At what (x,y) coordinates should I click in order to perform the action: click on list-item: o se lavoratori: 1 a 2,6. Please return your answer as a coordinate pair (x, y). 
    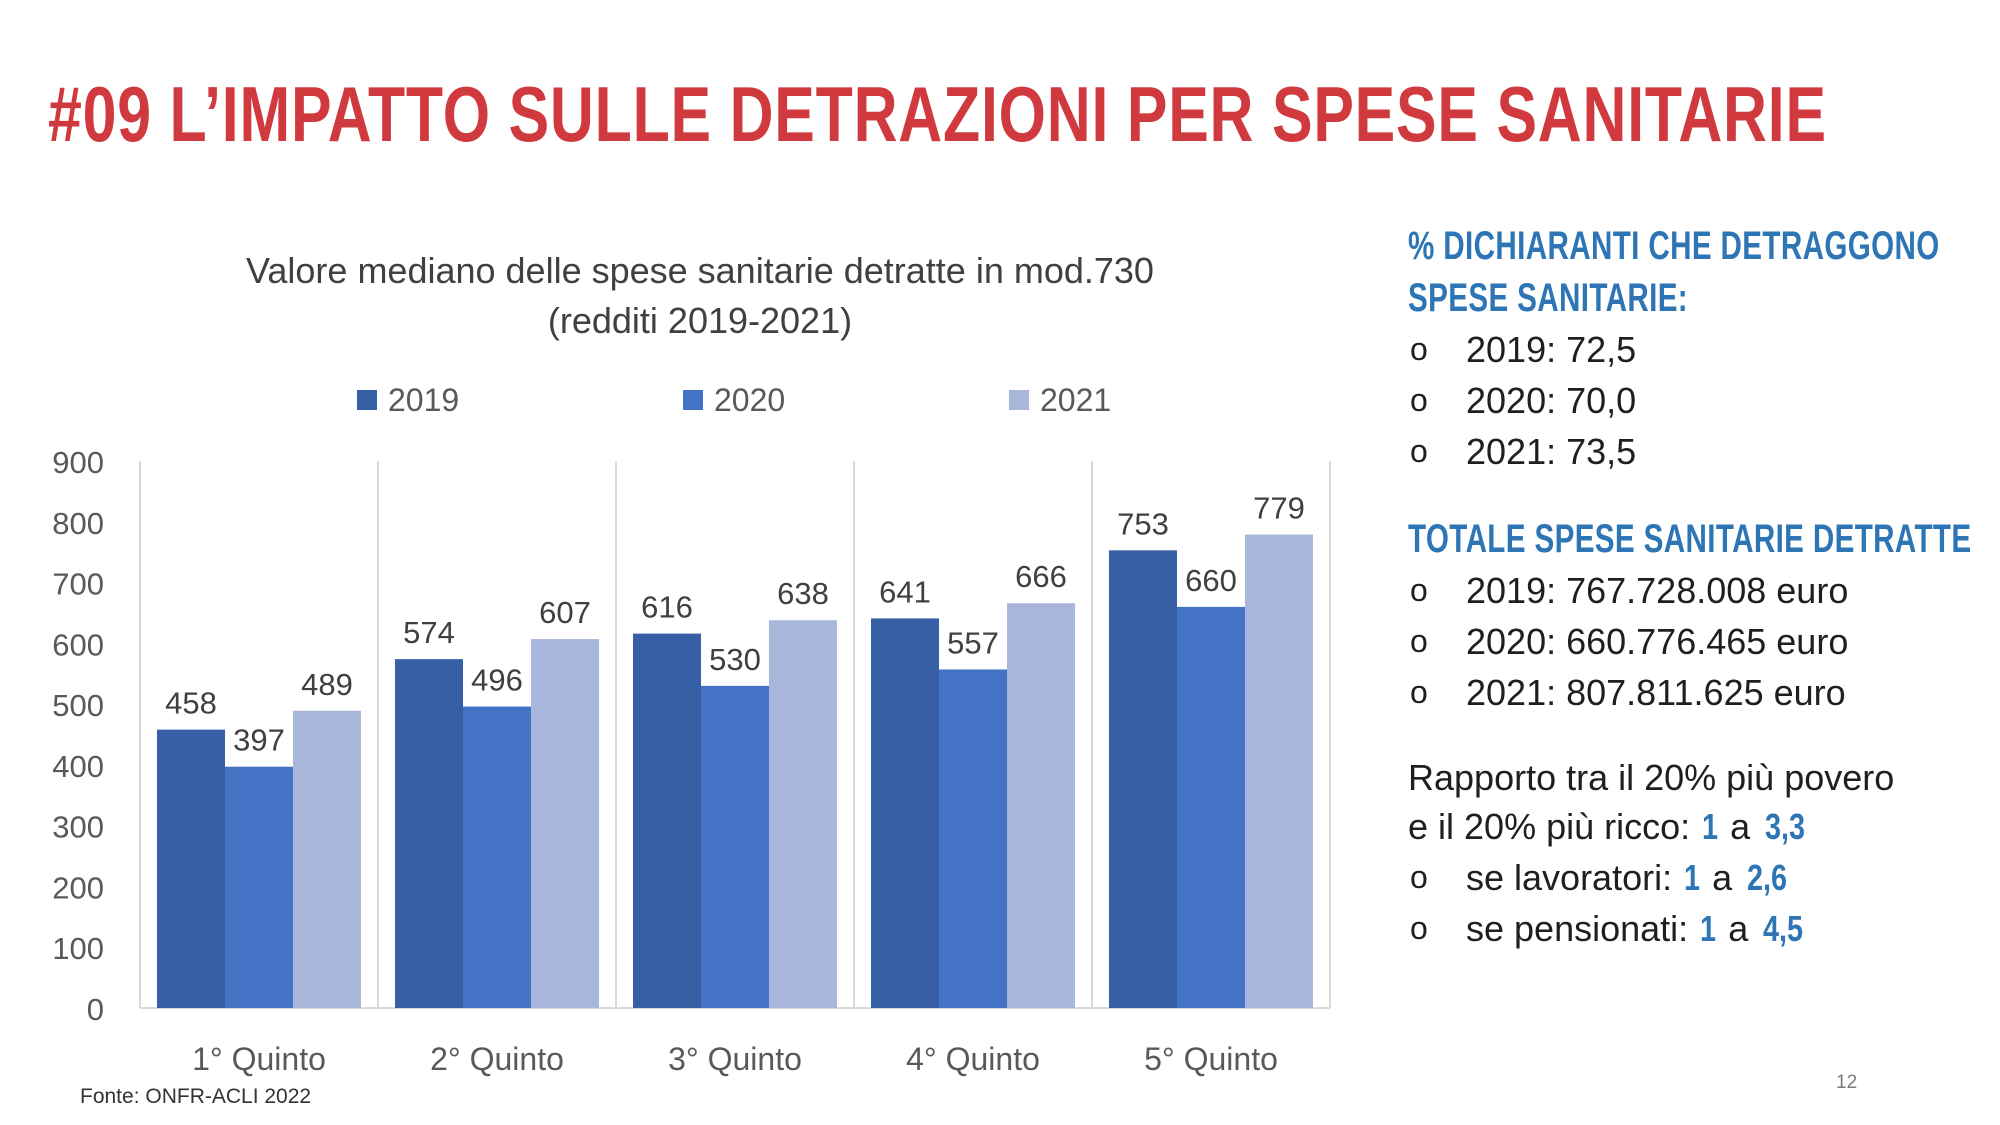
    Looking at the image, I should click on (1698, 877).